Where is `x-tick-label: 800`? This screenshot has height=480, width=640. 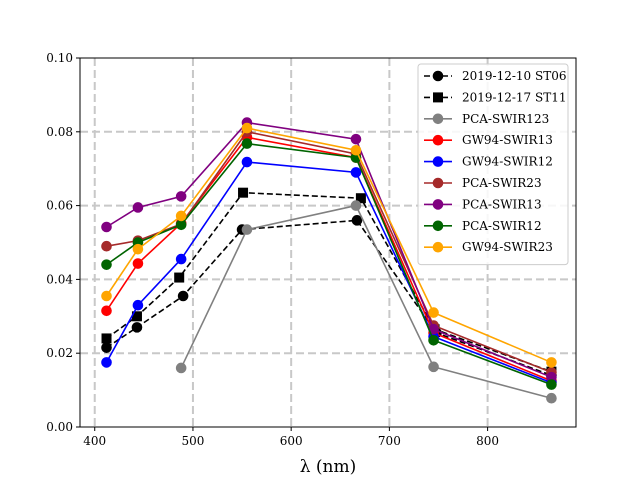 x-tick-label: 800 is located at coordinates (487, 441).